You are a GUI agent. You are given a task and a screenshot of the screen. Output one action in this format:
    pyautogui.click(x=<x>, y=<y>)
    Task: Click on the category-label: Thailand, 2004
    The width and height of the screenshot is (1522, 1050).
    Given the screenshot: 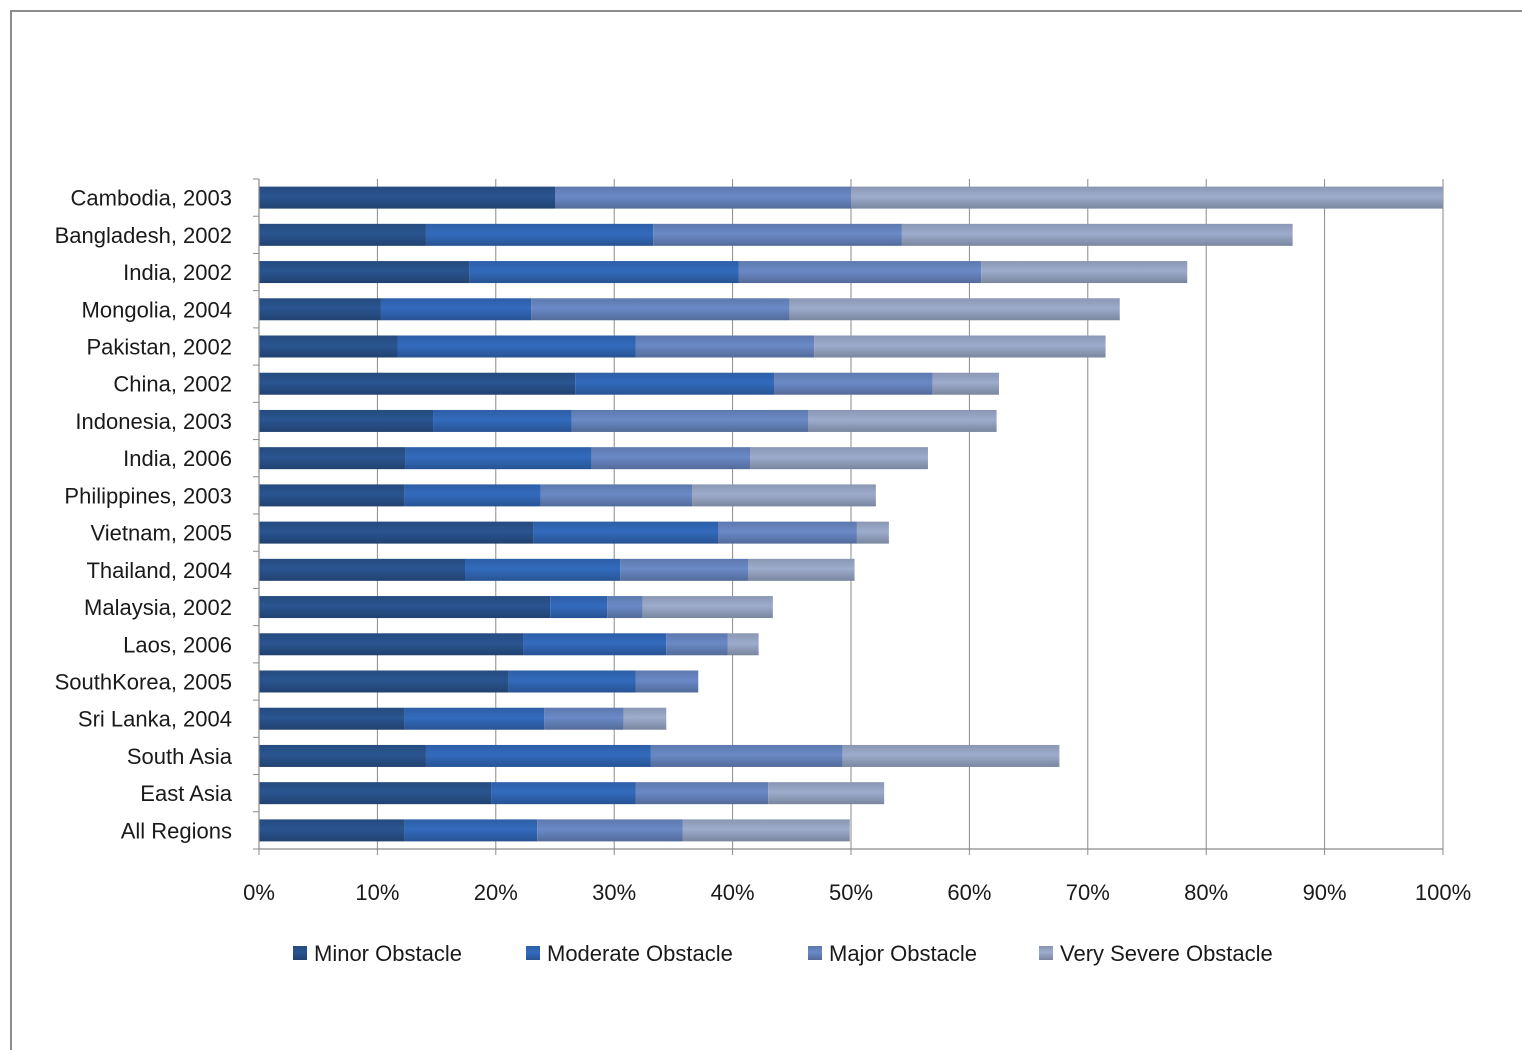 What is the action you would take?
    pyautogui.click(x=159, y=570)
    